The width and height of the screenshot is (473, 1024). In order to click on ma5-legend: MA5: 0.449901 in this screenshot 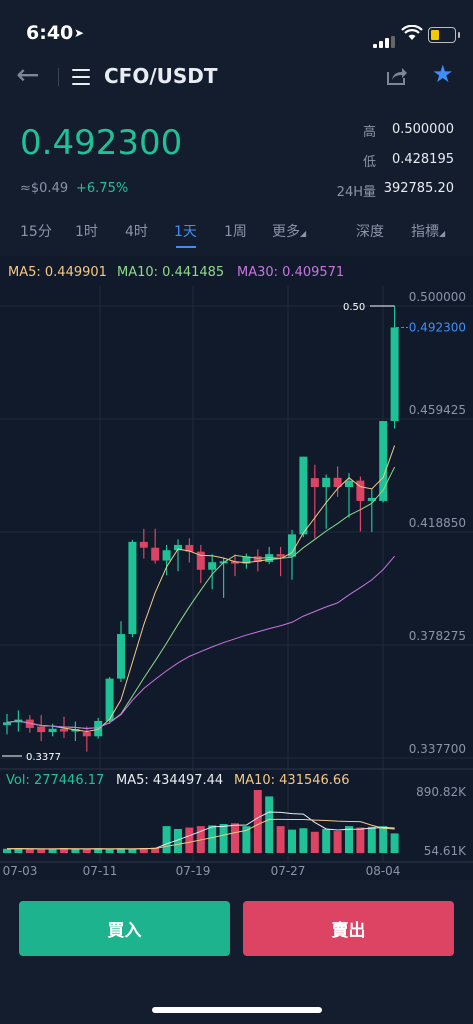, I will do `click(57, 272)`.